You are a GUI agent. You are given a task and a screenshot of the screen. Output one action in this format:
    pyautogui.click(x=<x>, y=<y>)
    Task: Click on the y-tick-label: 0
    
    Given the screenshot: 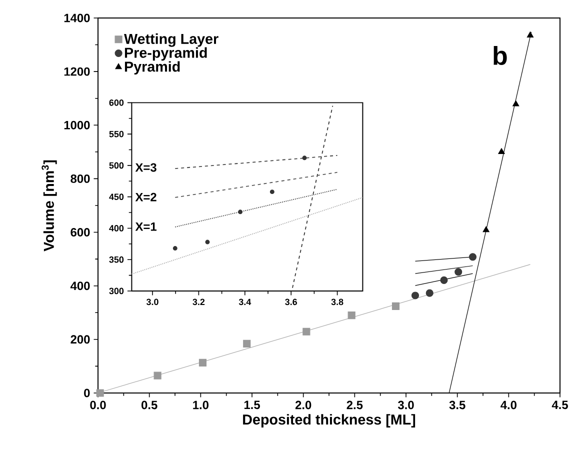 What is the action you would take?
    pyautogui.click(x=87, y=393)
    